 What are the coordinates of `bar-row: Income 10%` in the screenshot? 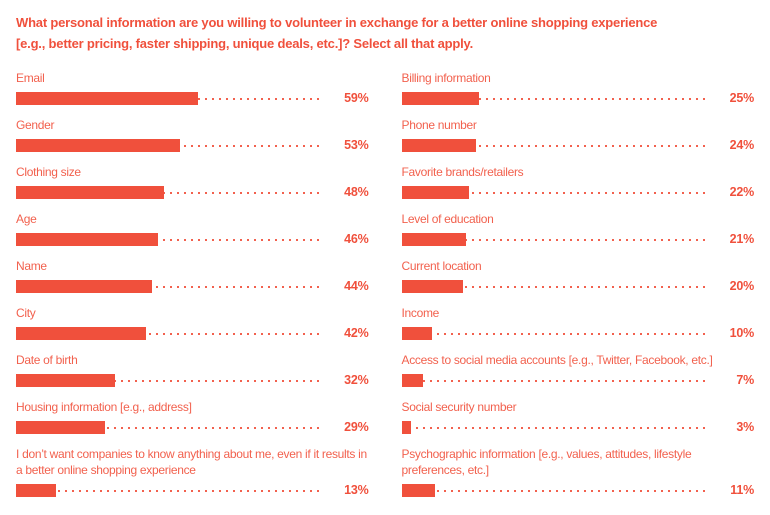 It's located at (578, 323).